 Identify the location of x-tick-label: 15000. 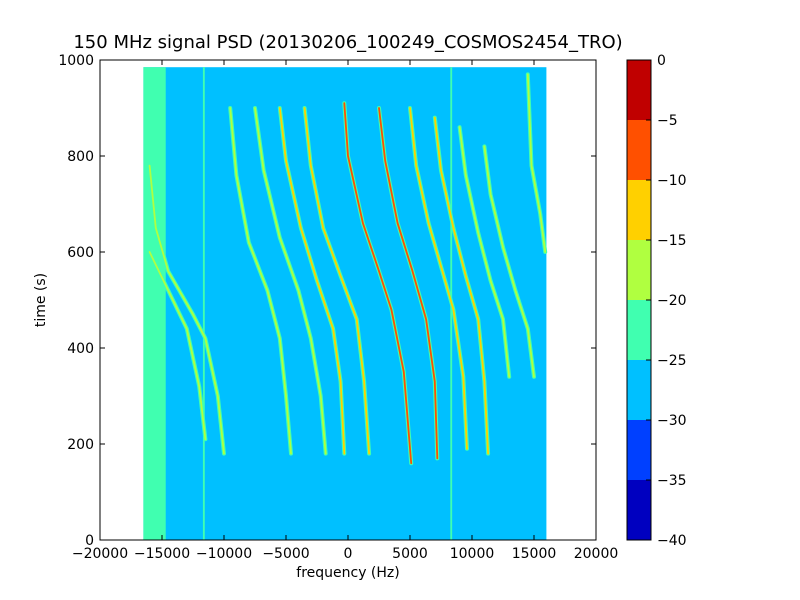
(534, 554).